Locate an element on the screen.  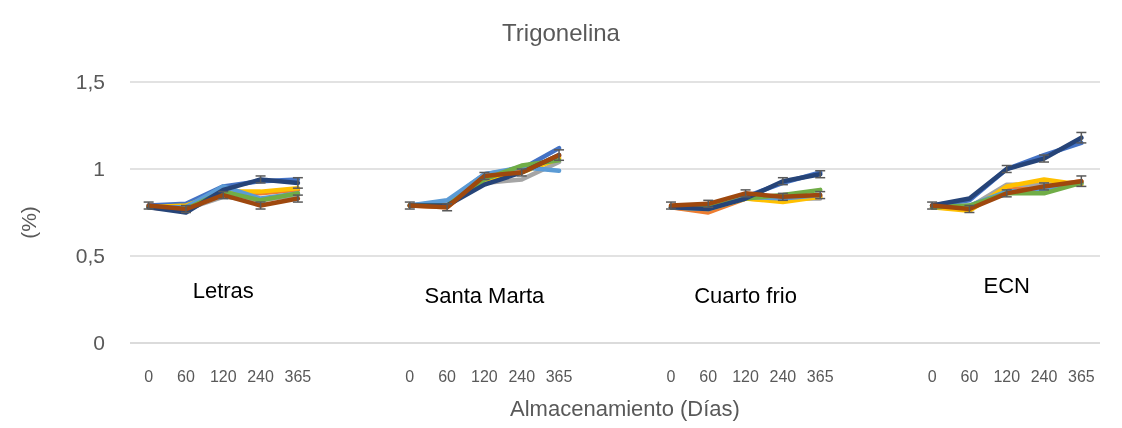
annotation: Cuarto frio is located at coordinates (745, 295).